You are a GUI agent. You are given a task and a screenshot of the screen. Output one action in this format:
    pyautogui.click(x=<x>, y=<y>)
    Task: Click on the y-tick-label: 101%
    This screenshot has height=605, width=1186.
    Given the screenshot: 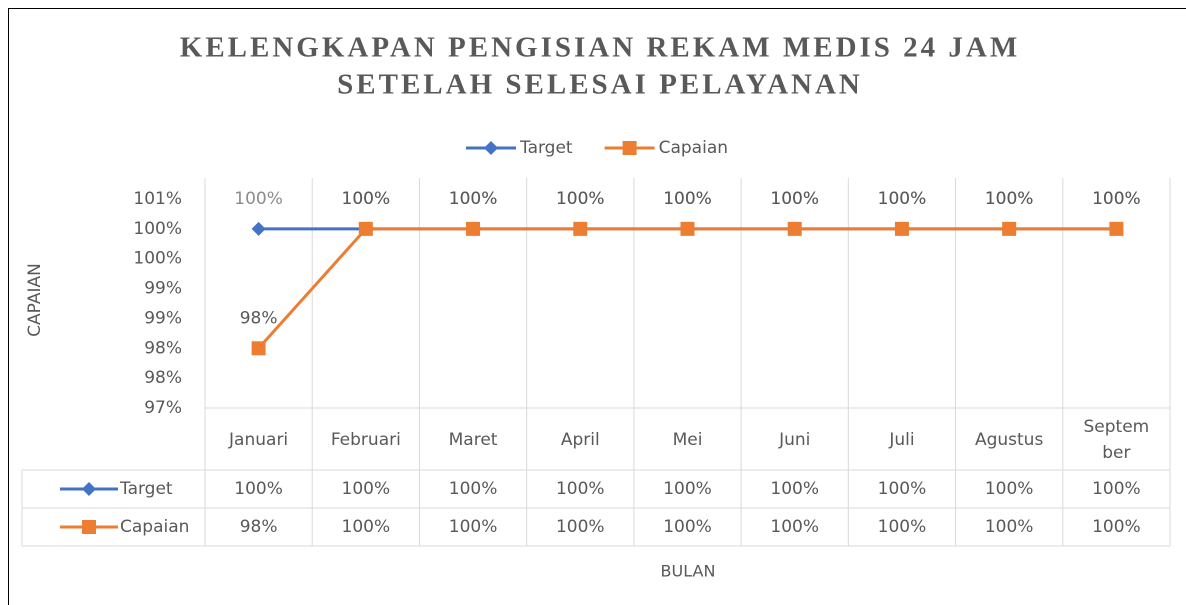 What is the action you would take?
    pyautogui.click(x=157, y=199)
    